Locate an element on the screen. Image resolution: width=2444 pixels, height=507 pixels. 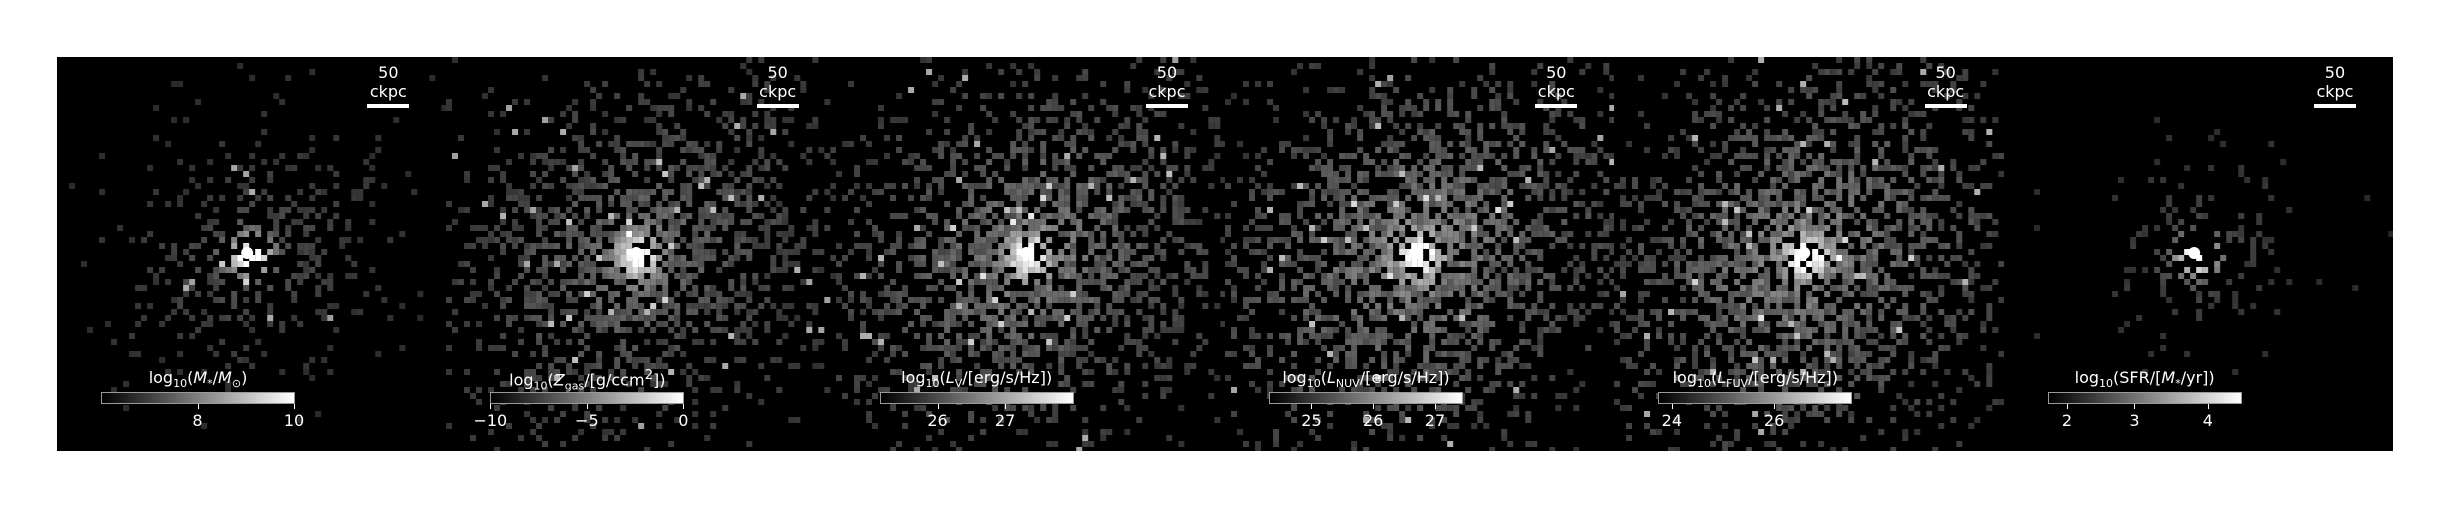
colorbar-tick-label: 24 is located at coordinates (1671, 420).